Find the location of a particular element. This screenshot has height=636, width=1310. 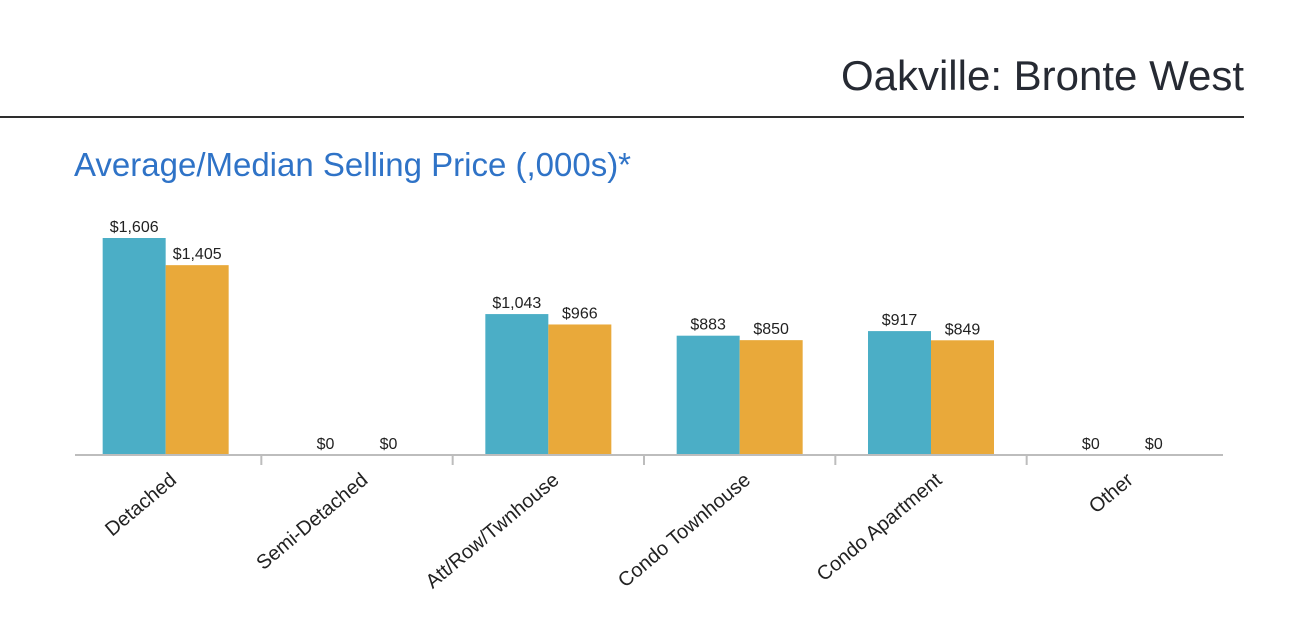

median-value-label-5: $849 is located at coordinates (963, 329).